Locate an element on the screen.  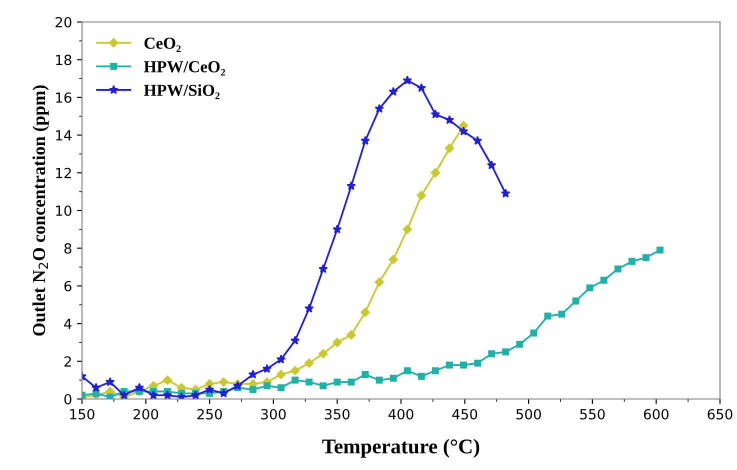
x-axis-title: Temperature (°C) is located at coordinates (401, 448).